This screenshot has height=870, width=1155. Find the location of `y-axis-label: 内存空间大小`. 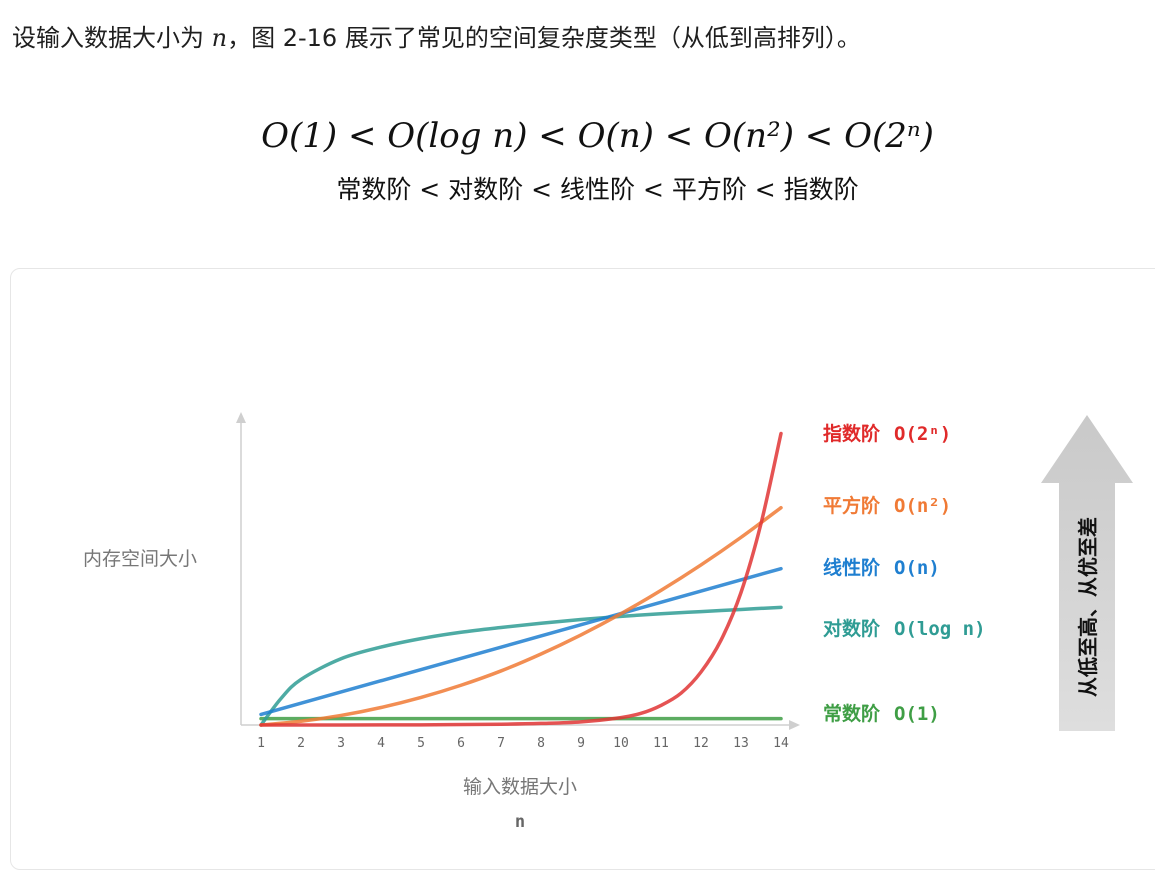

y-axis-label: 内存空间大小 is located at coordinates (140, 559).